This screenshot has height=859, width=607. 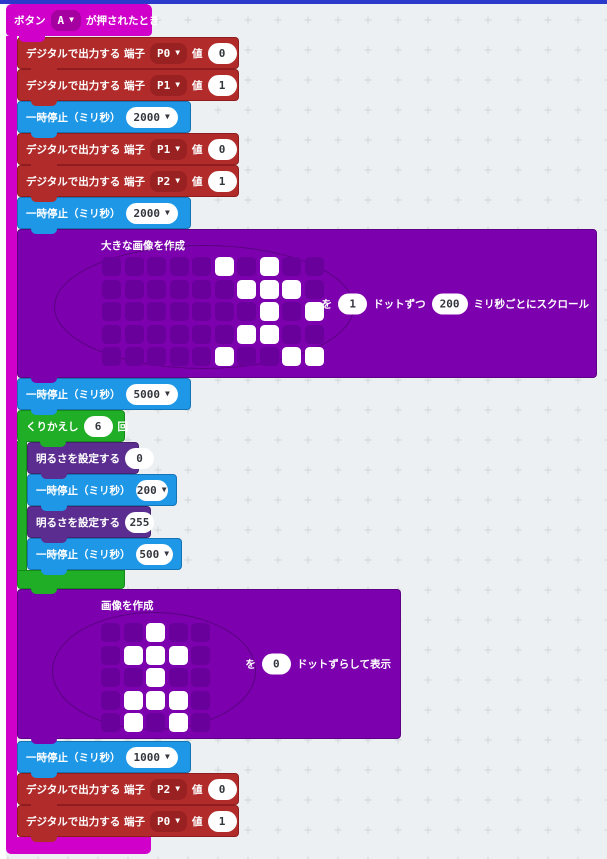 I want to click on pause-duration-dropdown: 1000 ▼, so click(x=151, y=757).